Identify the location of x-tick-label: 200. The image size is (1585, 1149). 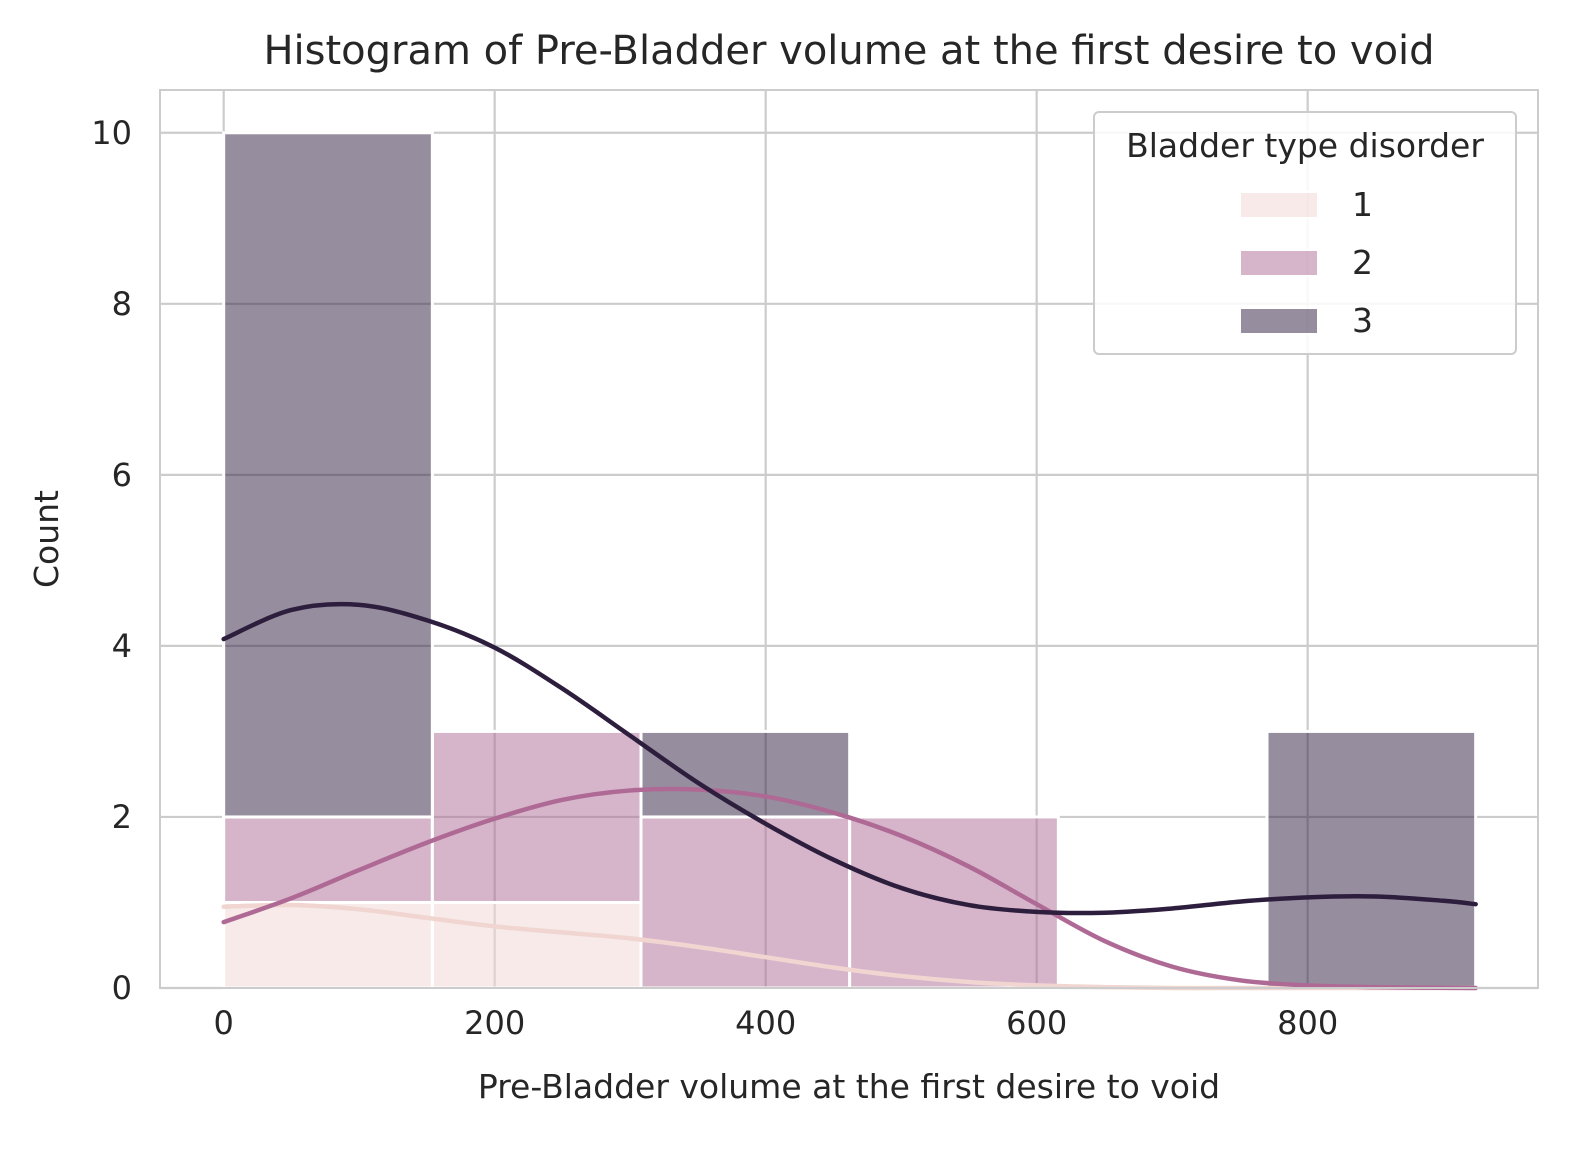
(494, 1023).